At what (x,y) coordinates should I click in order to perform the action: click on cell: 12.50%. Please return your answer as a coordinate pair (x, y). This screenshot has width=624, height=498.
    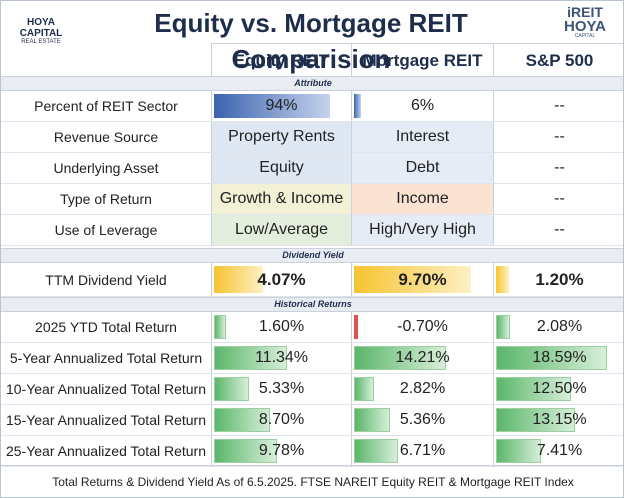
    Looking at the image, I should click on (558, 389).